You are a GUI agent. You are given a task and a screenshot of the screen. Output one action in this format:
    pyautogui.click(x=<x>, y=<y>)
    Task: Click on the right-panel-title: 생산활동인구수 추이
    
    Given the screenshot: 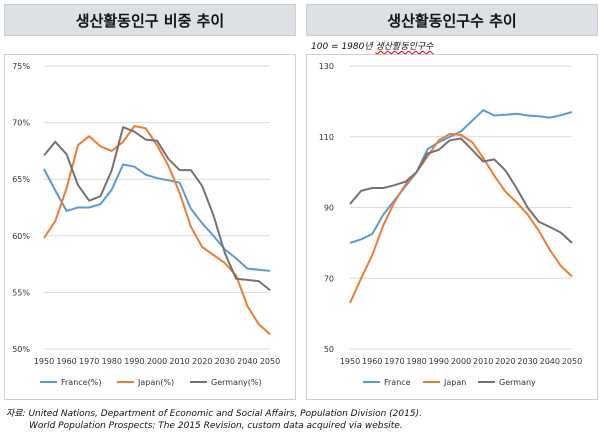 What is the action you would take?
    pyautogui.click(x=452, y=20)
    